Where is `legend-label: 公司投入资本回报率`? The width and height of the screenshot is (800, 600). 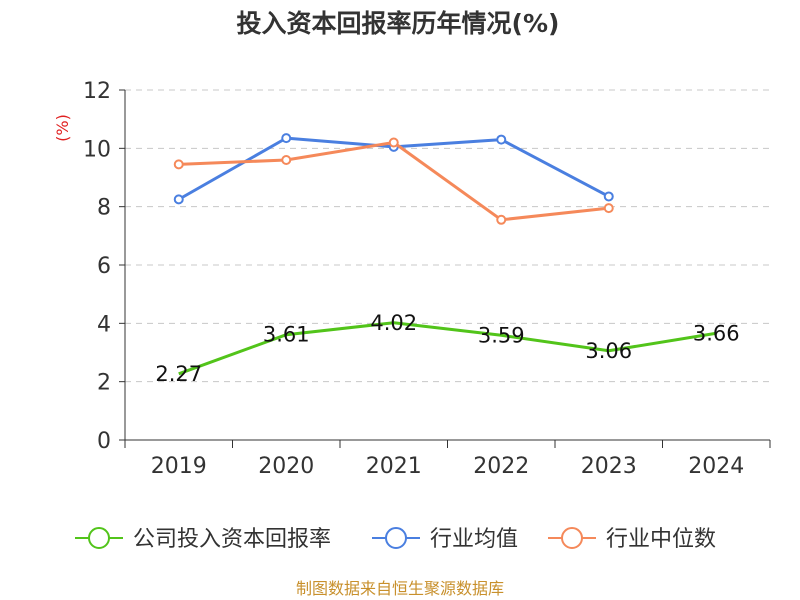
legend-label: 公司投入资本回报率 is located at coordinates (232, 539).